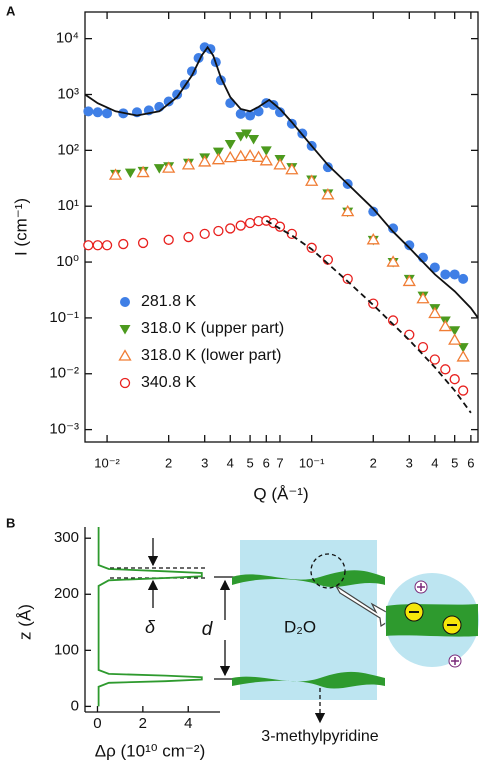 The width and height of the screenshot is (482, 772). What do you see at coordinates (66, 537) in the screenshot?
I see `y-tick-label: 300` at bounding box center [66, 537].